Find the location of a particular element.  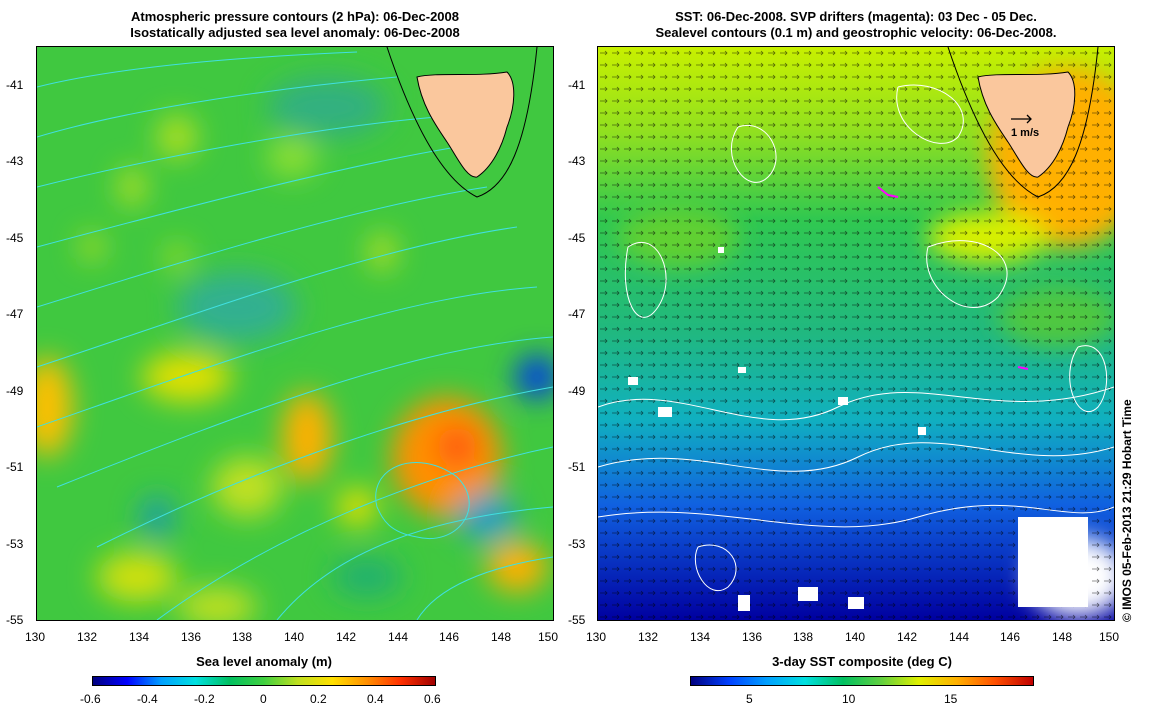

sst-colorbar is located at coordinates (862, 681).